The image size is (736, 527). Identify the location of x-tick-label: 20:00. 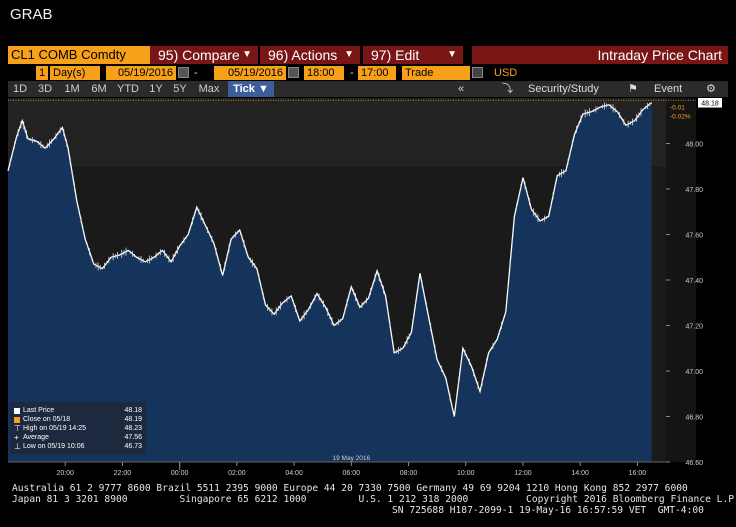
(65, 473).